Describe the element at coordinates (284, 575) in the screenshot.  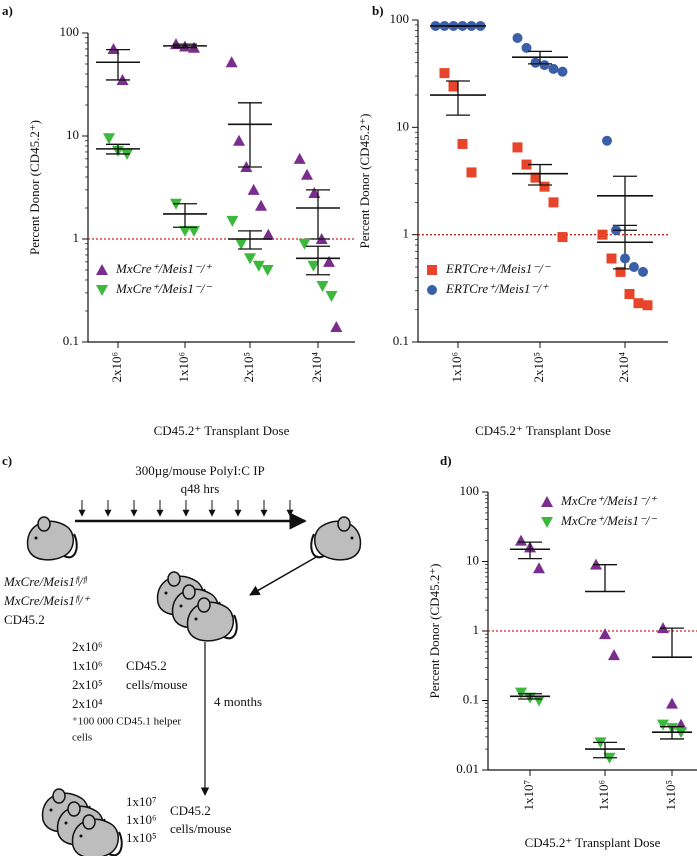
I see `transfer-arrow` at that location.